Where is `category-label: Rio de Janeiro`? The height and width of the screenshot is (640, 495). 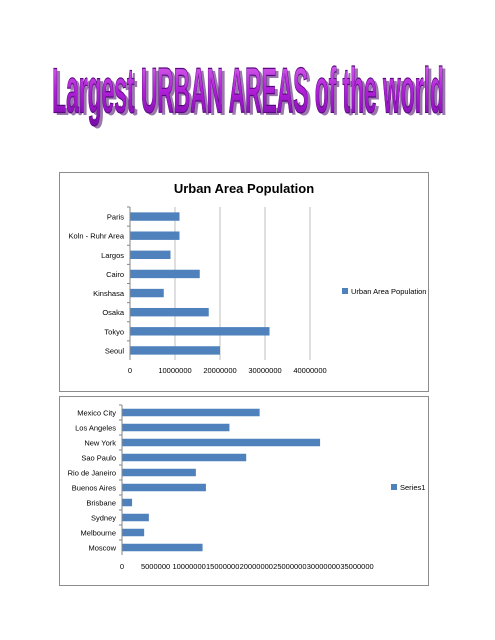
category-label: Rio de Janeiro is located at coordinates (92, 473).